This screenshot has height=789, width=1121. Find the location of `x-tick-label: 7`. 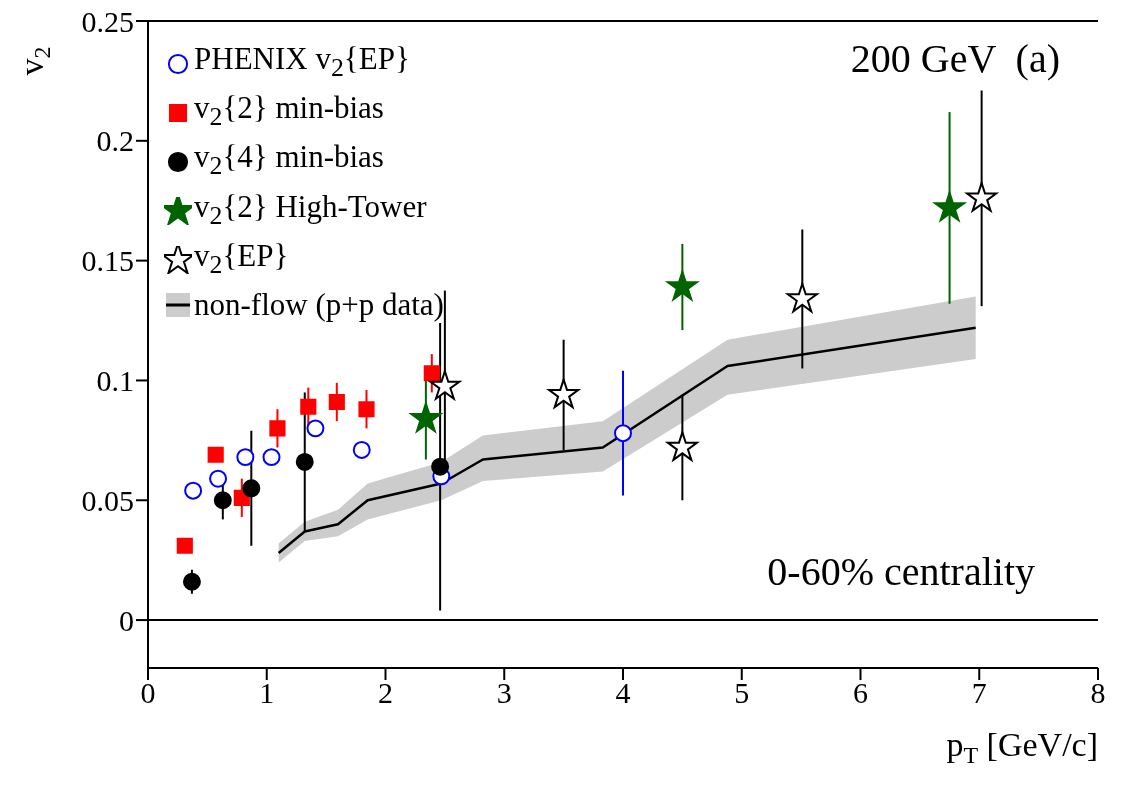

x-tick-label: 7 is located at coordinates (979, 693).